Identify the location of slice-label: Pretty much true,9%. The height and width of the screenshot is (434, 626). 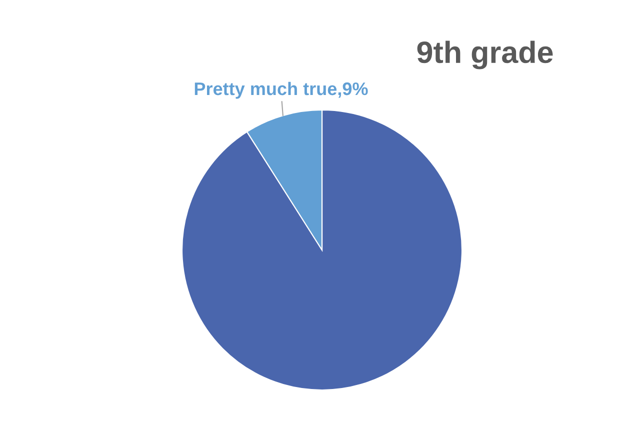
(281, 90).